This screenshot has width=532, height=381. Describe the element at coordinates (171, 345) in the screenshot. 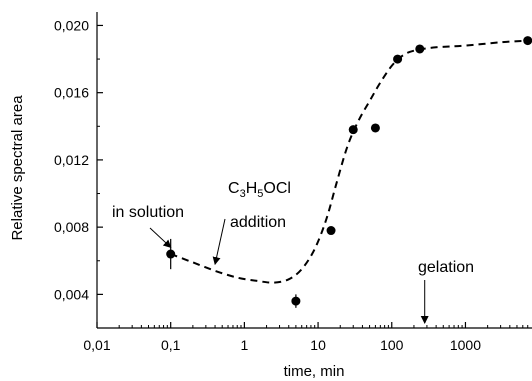

I see `x-tick-label: 0,1` at that location.